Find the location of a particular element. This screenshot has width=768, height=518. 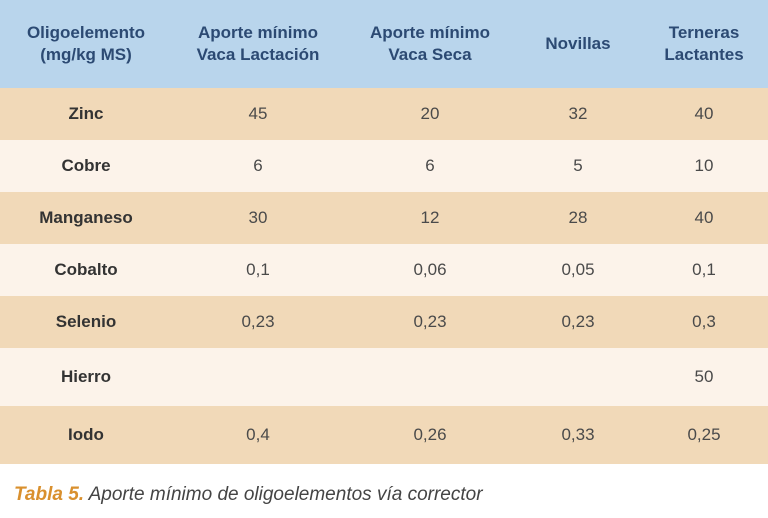

column-header-novillas: Novillas is located at coordinates (578, 43).